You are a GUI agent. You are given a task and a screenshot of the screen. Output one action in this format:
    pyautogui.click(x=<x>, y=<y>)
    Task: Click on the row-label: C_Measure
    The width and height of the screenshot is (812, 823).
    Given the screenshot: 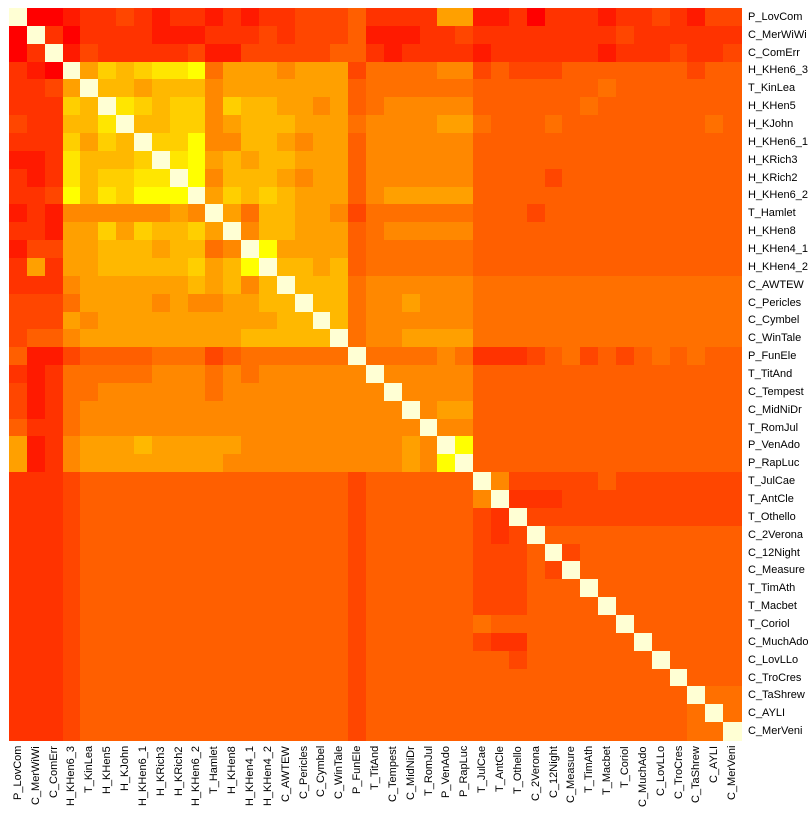 What is the action you would take?
    pyautogui.click(x=776, y=570)
    